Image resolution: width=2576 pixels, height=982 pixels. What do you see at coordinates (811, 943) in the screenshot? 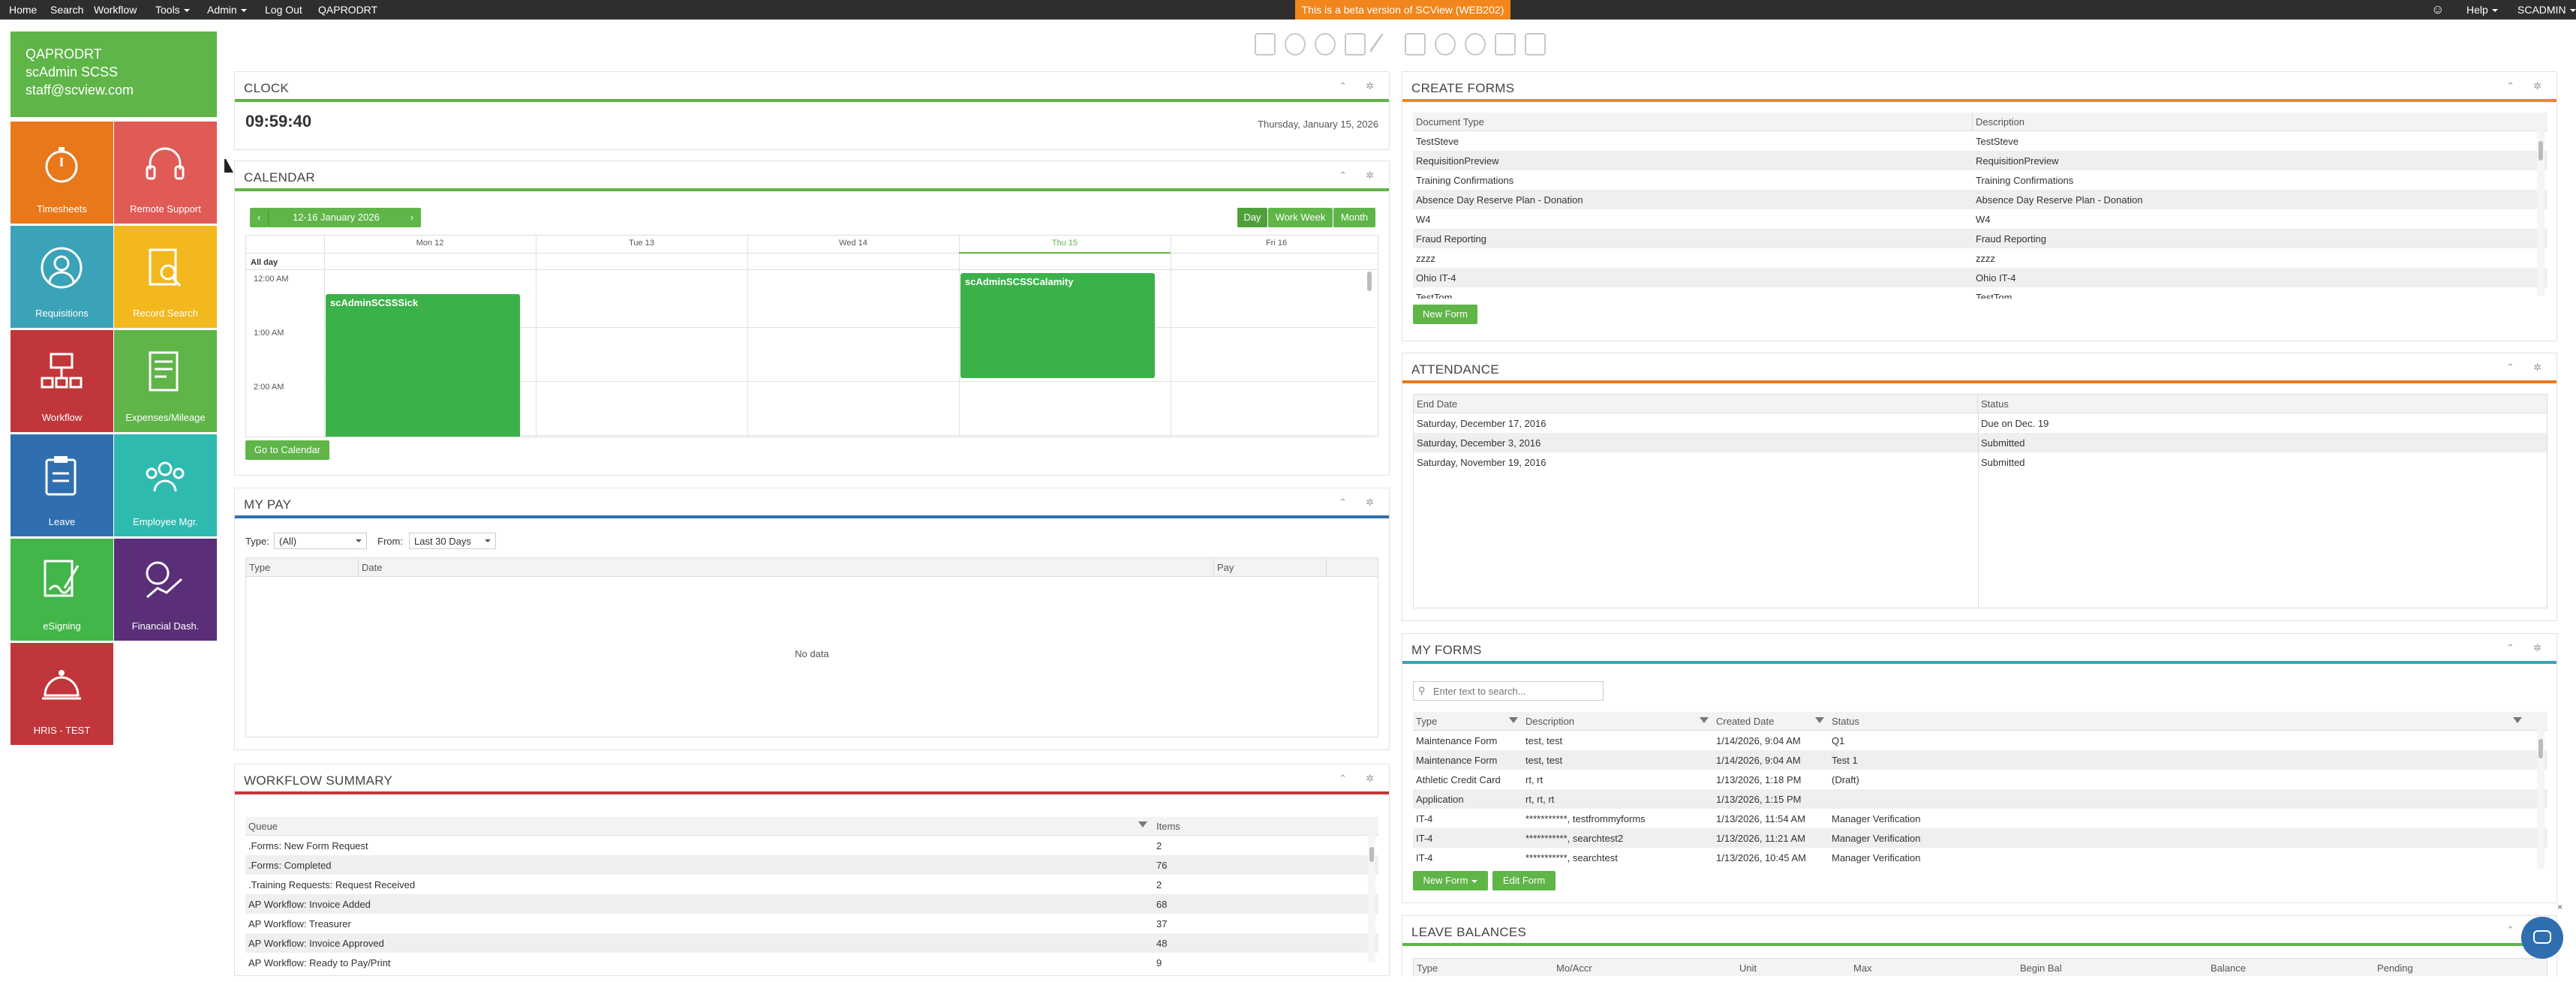
I see `table-row: AP Workflow: Invoice Approved 48` at bounding box center [811, 943].